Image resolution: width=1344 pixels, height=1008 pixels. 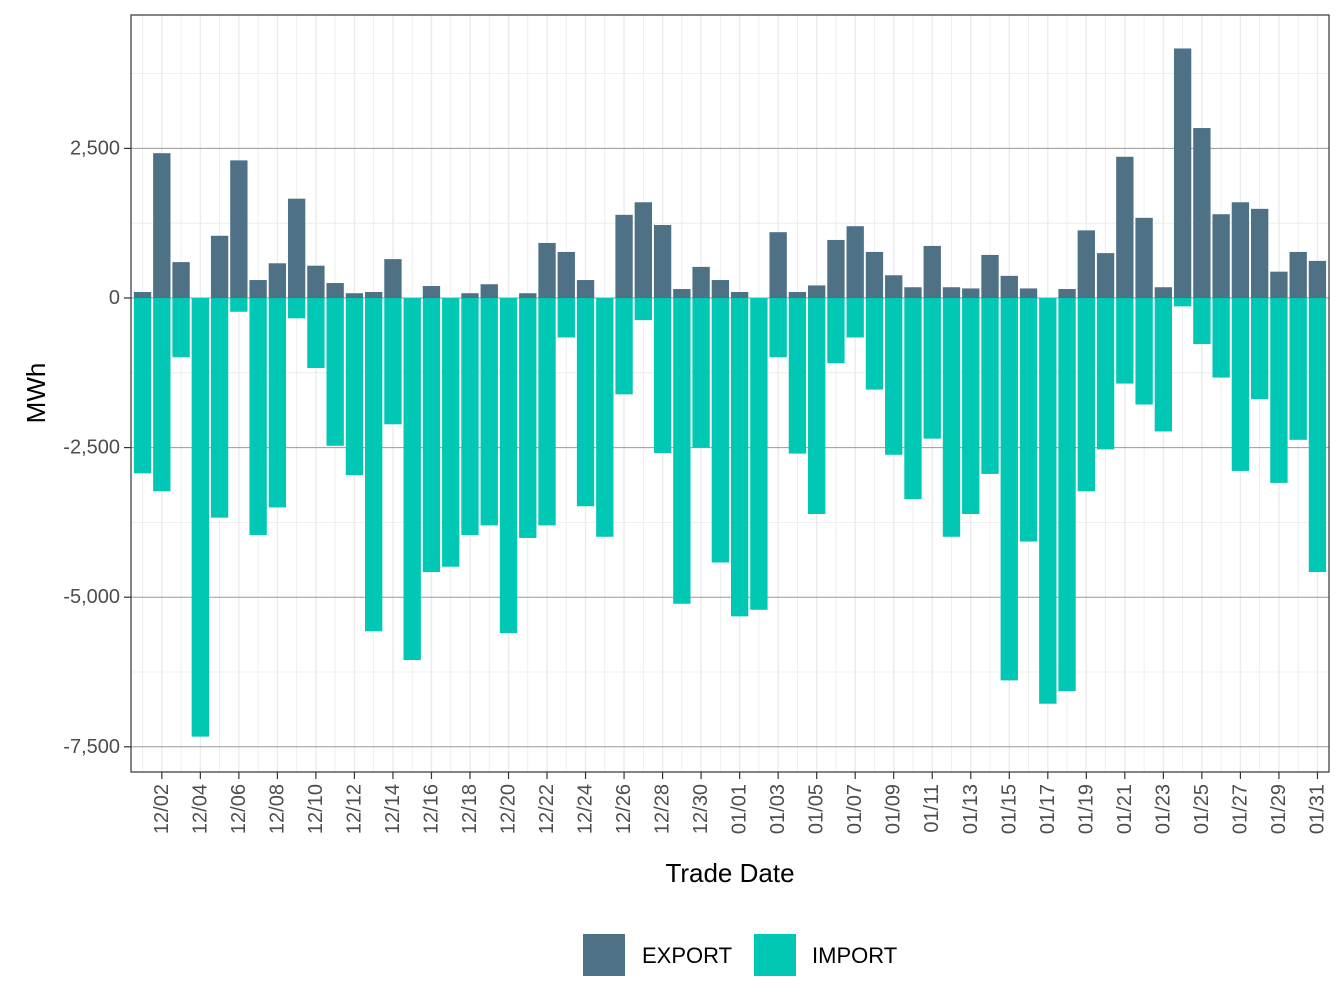 I want to click on x-tick-label: 01/01, so click(x=740, y=809).